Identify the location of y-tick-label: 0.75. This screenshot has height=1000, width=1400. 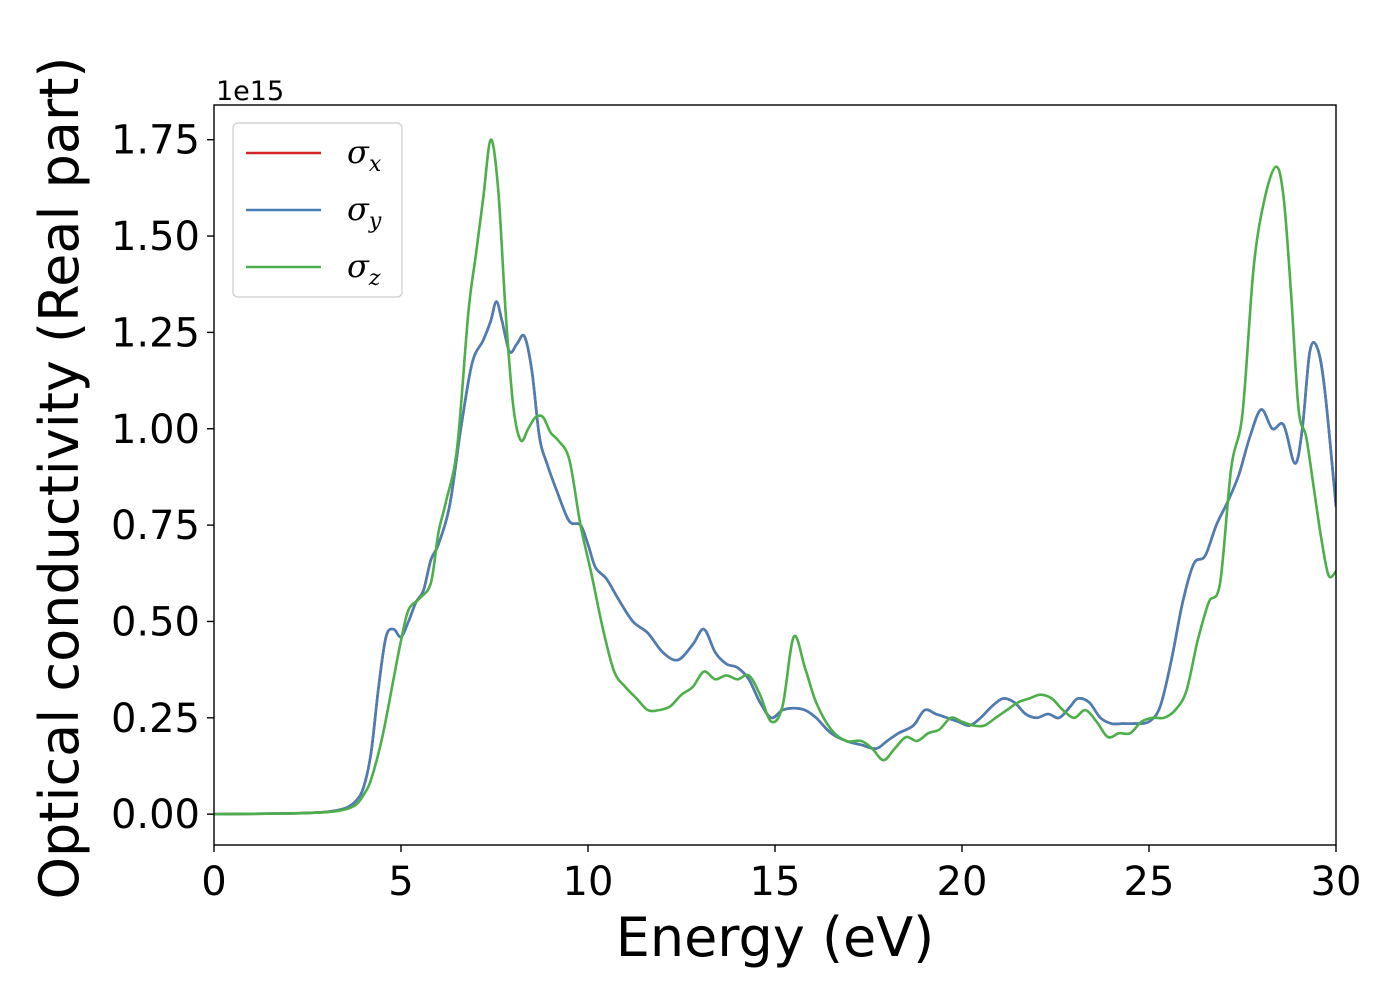
(155, 526).